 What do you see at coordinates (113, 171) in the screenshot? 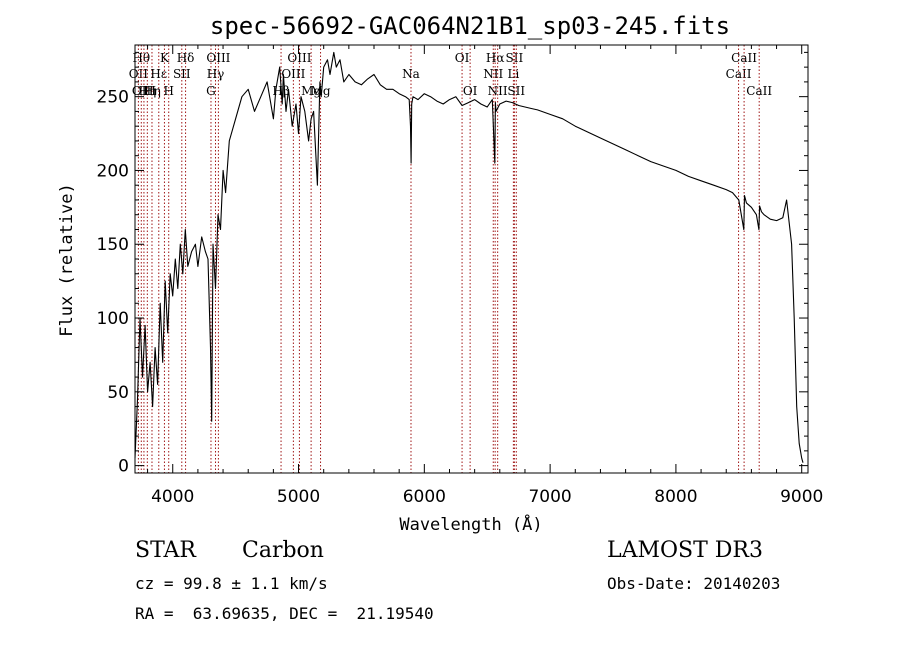
I see `y-tick-label: 200` at bounding box center [113, 171].